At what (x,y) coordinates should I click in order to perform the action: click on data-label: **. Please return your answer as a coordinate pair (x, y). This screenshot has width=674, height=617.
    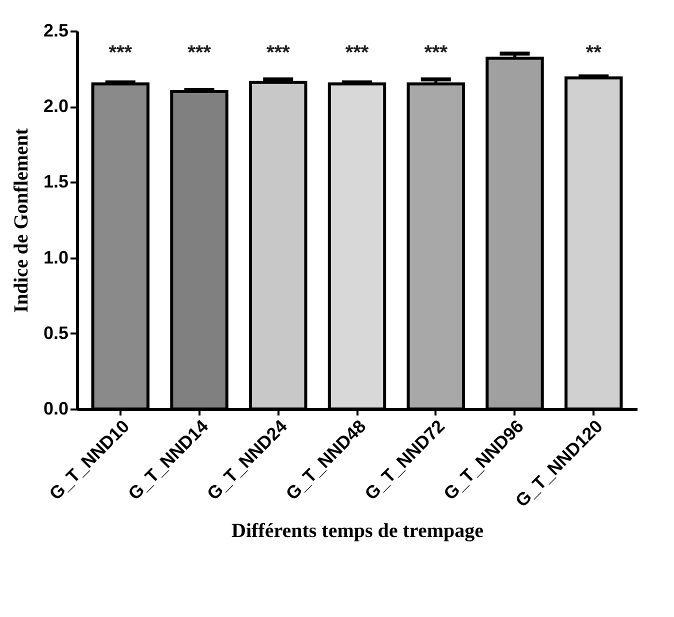
    Looking at the image, I should click on (594, 53).